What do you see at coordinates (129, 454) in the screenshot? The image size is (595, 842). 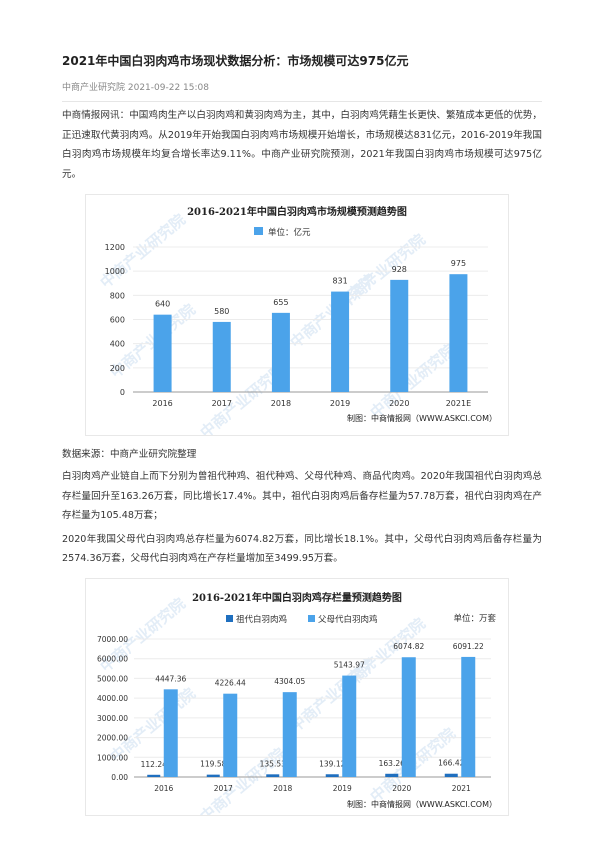 I see `data-source: 数据来源：中商产业研究院整理` at bounding box center [129, 454].